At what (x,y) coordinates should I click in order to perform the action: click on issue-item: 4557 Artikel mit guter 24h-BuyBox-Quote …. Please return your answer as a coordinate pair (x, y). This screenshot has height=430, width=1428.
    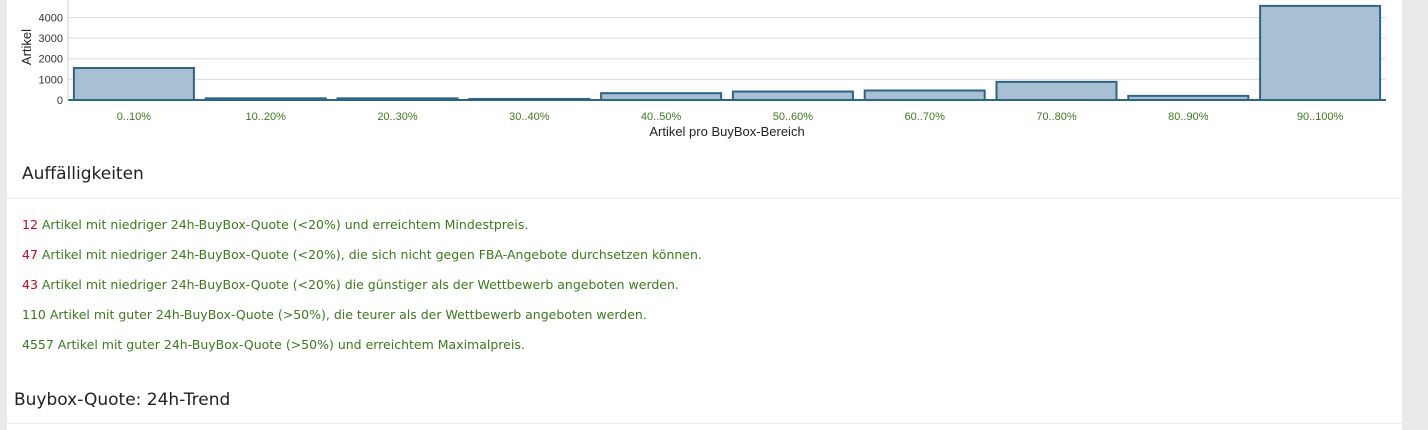
    Looking at the image, I should click on (273, 344).